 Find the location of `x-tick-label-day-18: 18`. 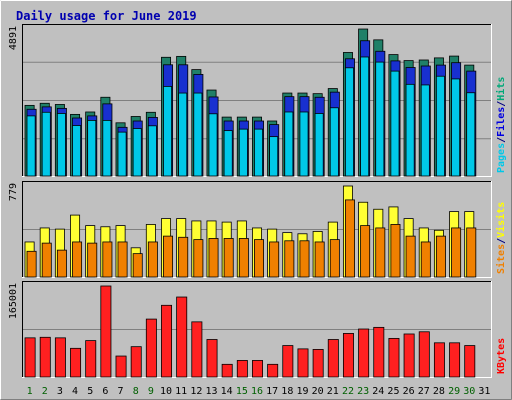

x-tick-label-day-18: 18 is located at coordinates (287, 391).